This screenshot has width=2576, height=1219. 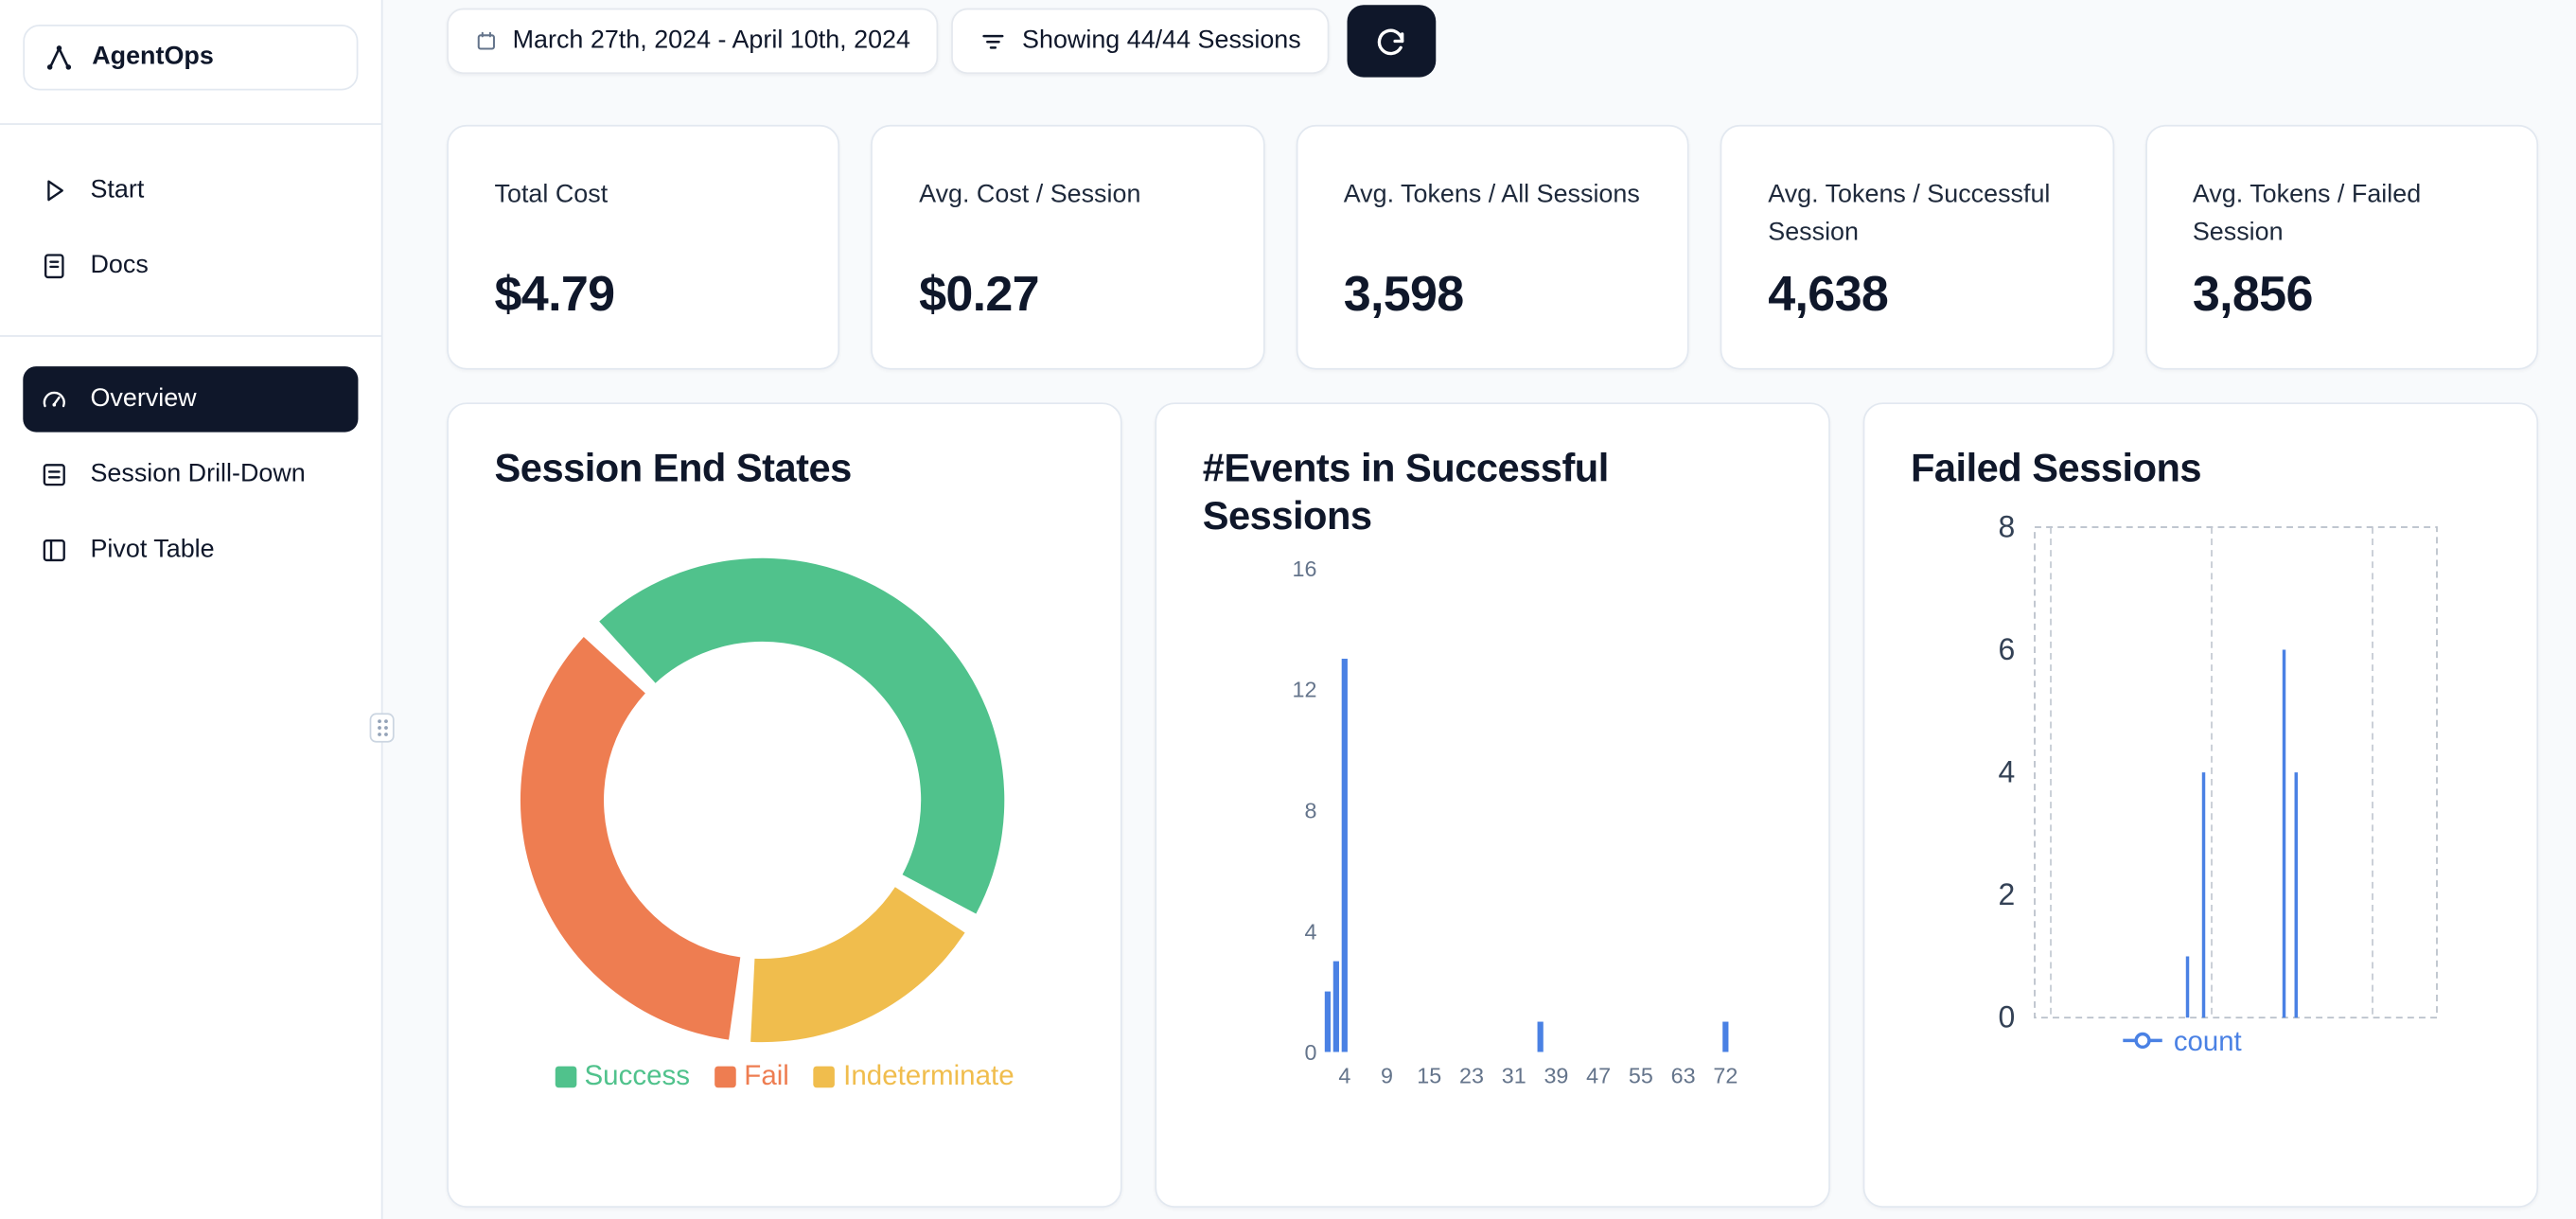 What do you see at coordinates (1161, 40) in the screenshot?
I see `sessions-filter-label: Showing 44/44 Sessions` at bounding box center [1161, 40].